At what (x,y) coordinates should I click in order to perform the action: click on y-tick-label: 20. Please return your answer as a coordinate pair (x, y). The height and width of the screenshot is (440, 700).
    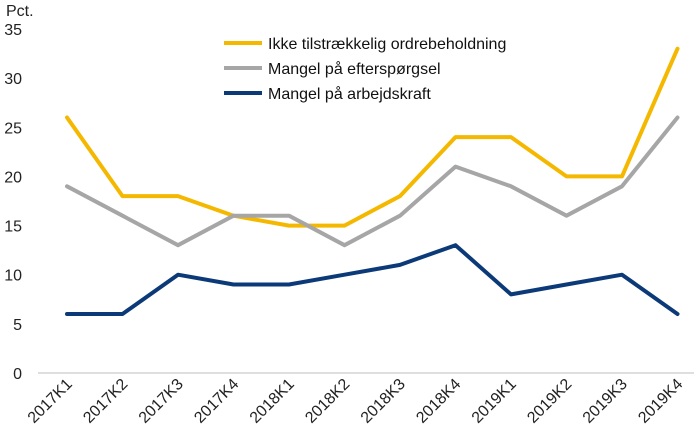
    Looking at the image, I should click on (13, 177).